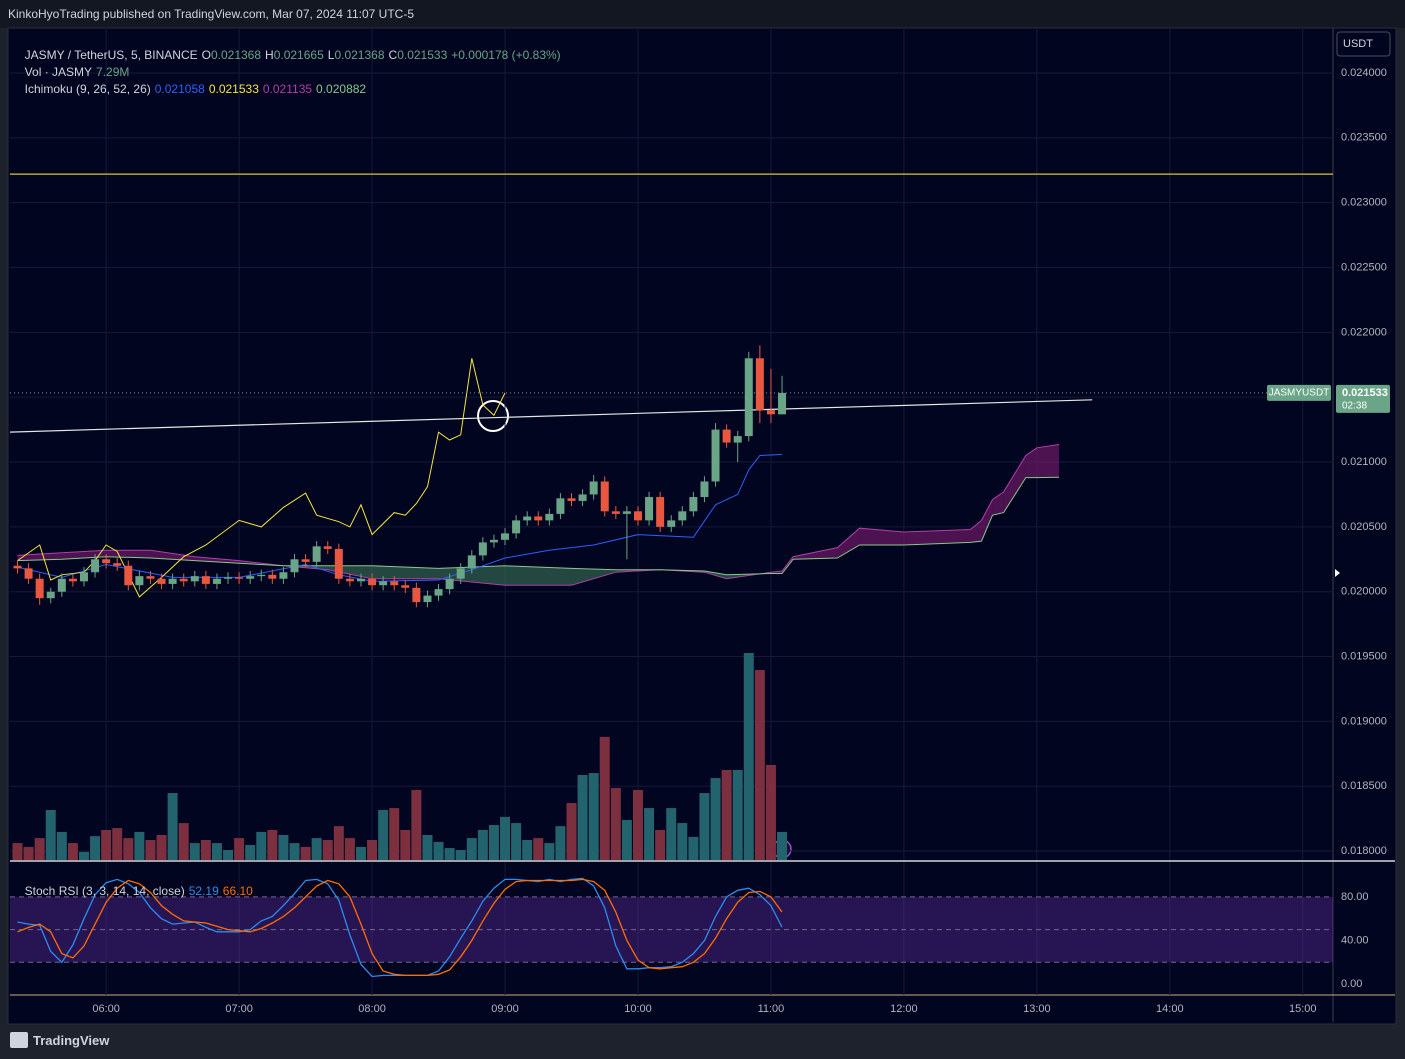  I want to click on x-tick-label: 13:00, so click(1037, 1009).